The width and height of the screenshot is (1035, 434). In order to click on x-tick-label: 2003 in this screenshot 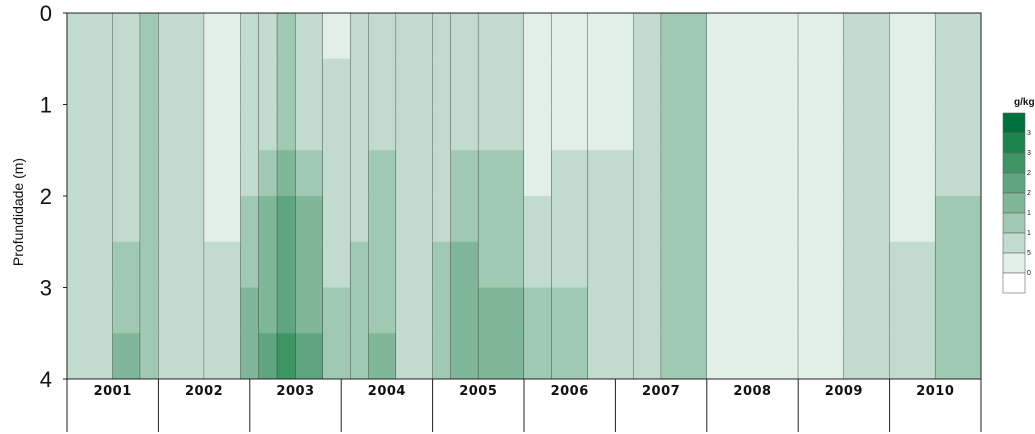, I will do `click(295, 391)`.